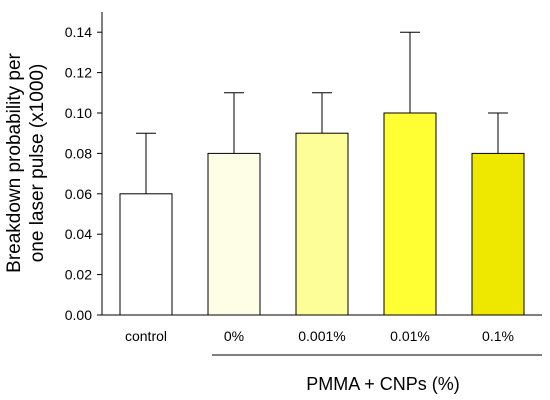  What do you see at coordinates (321, 336) in the screenshot?
I see `x-tick-label: 0.001%` at bounding box center [321, 336].